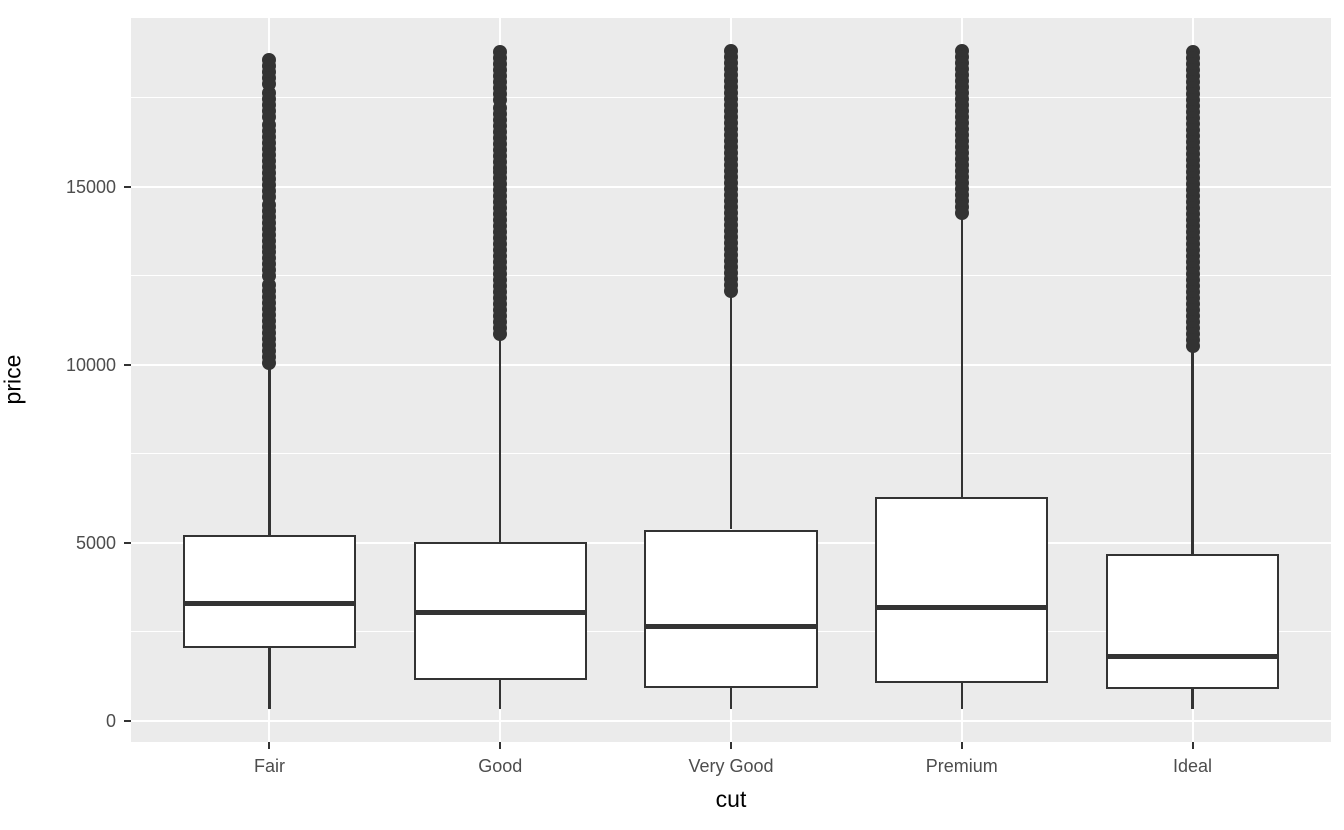 This screenshot has height=830, width=1344. I want to click on y-axis-title: price, so click(13, 379).